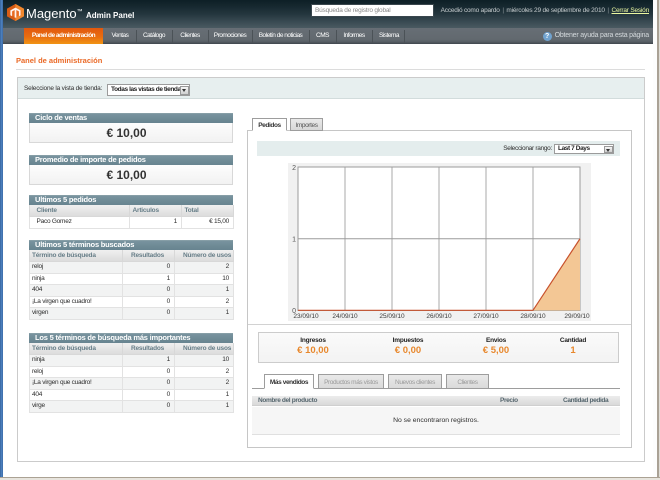  What do you see at coordinates (392, 316) in the screenshot?
I see `svg-text: 25/09/10` at bounding box center [392, 316].